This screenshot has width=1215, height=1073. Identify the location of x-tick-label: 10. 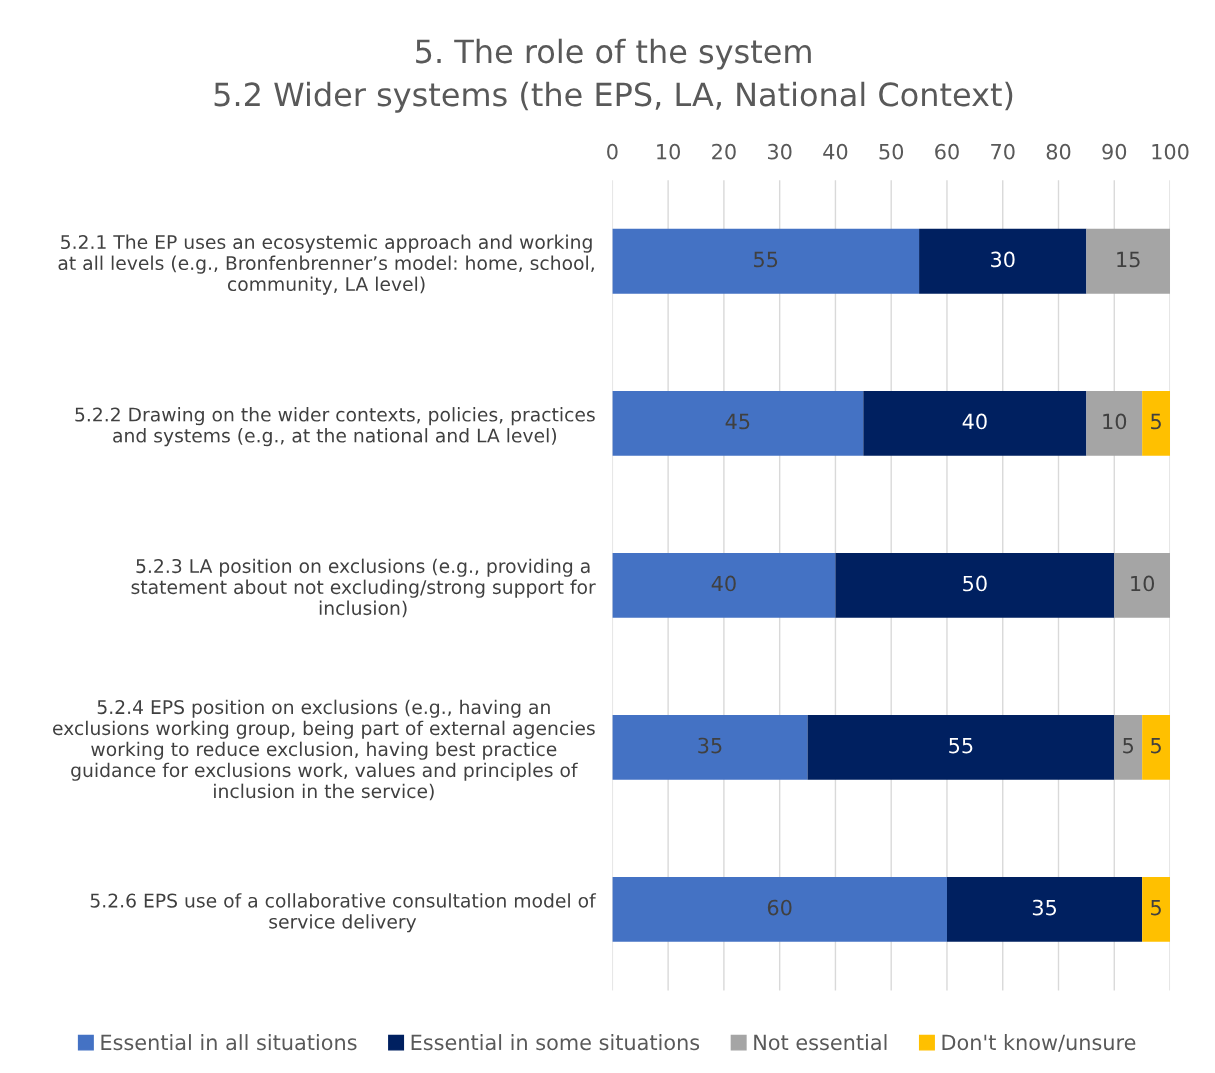
(668, 151).